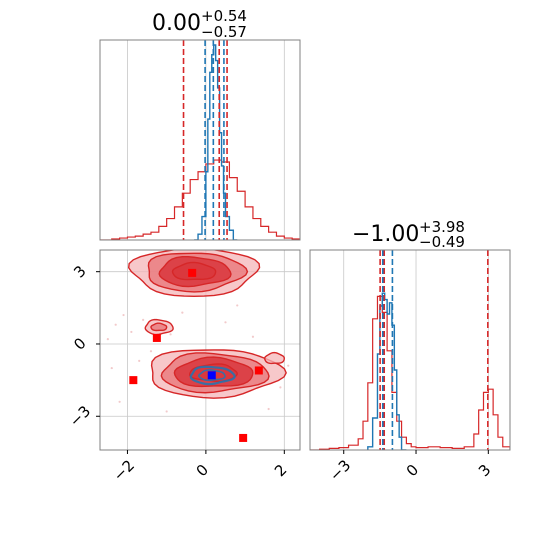 Image resolution: width=550 pixels, height=550 pixels. Describe the element at coordinates (80, 416) in the screenshot. I see `contour-ytick-label-0: −3` at that location.